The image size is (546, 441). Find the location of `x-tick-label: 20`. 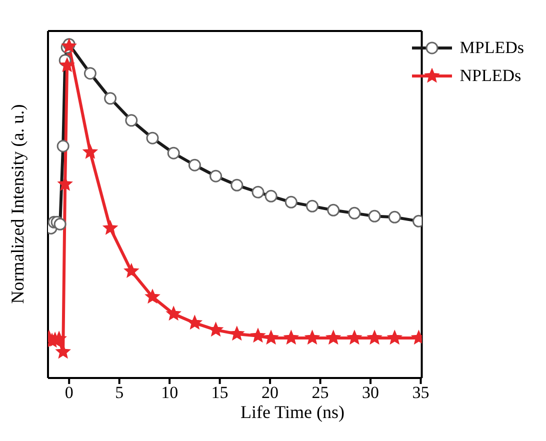

x-tick-label: 20 is located at coordinates (270, 392).